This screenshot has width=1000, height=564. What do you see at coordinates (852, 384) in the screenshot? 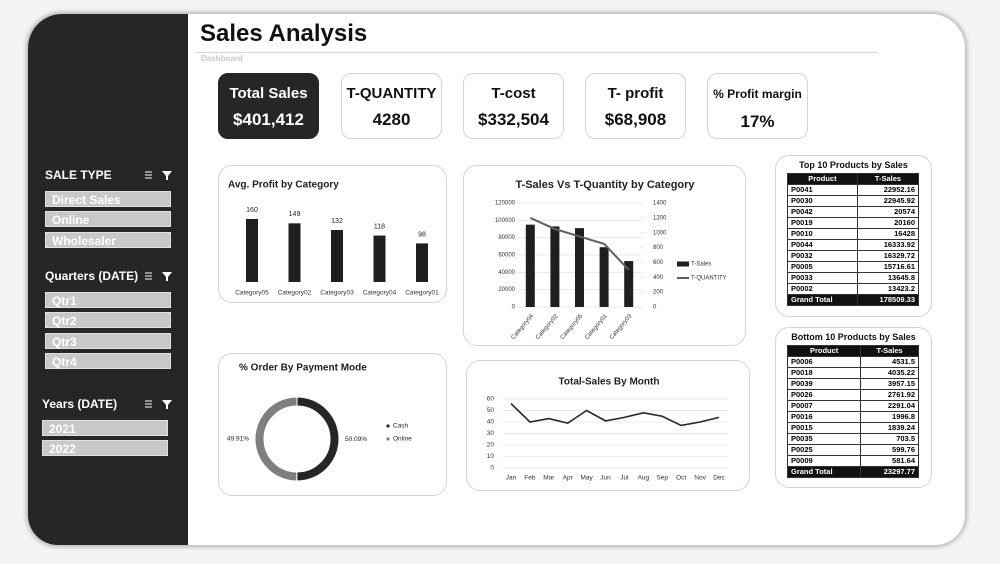
I see `table-row: P0039 3957.15` at bounding box center [852, 384].